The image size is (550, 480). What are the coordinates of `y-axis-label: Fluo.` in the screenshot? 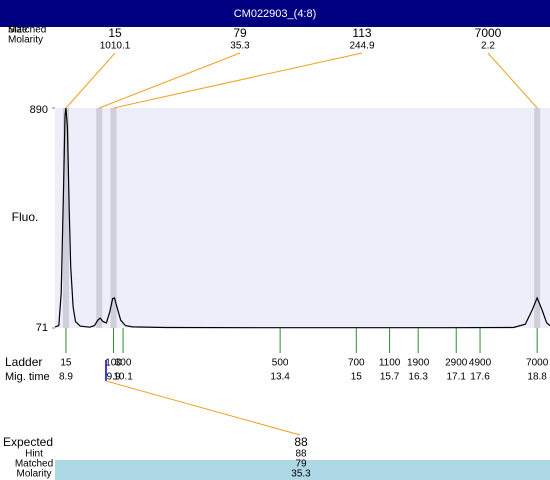 It's located at (25, 217).